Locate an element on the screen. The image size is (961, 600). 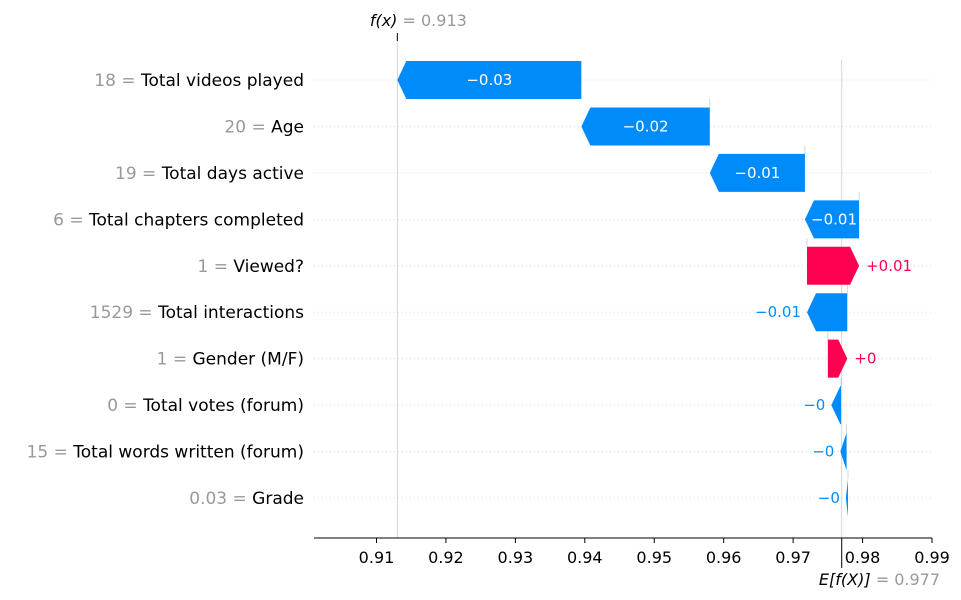
feature-label-5: 1 = Viewed? is located at coordinates (251, 267).